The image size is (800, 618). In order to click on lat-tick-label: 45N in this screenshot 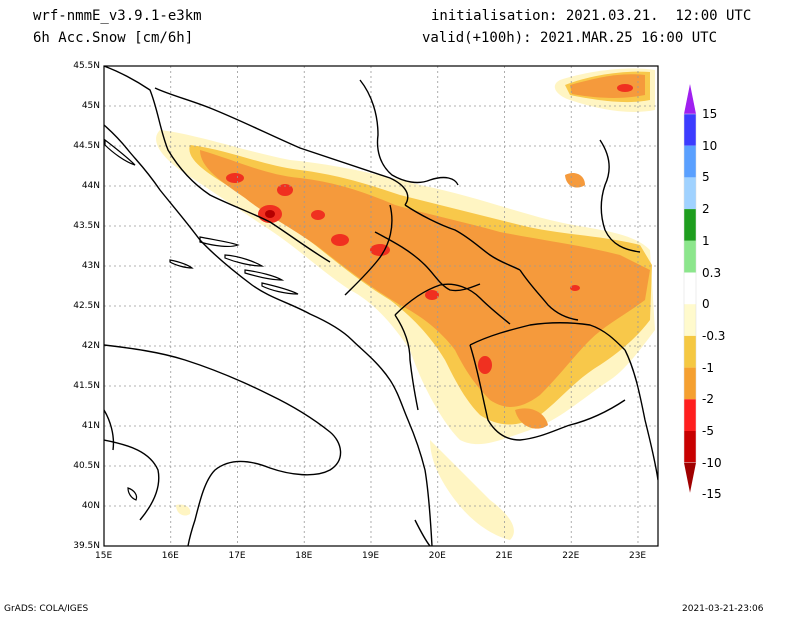, I will do `click(90, 106)`.